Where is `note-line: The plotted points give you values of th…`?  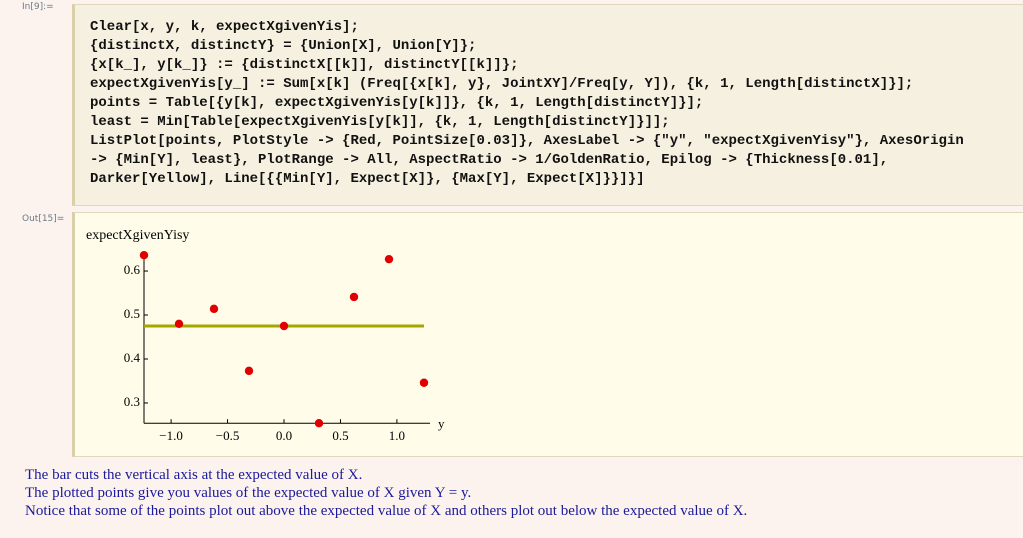
note-line: The plotted points give you values of th… is located at coordinates (248, 493).